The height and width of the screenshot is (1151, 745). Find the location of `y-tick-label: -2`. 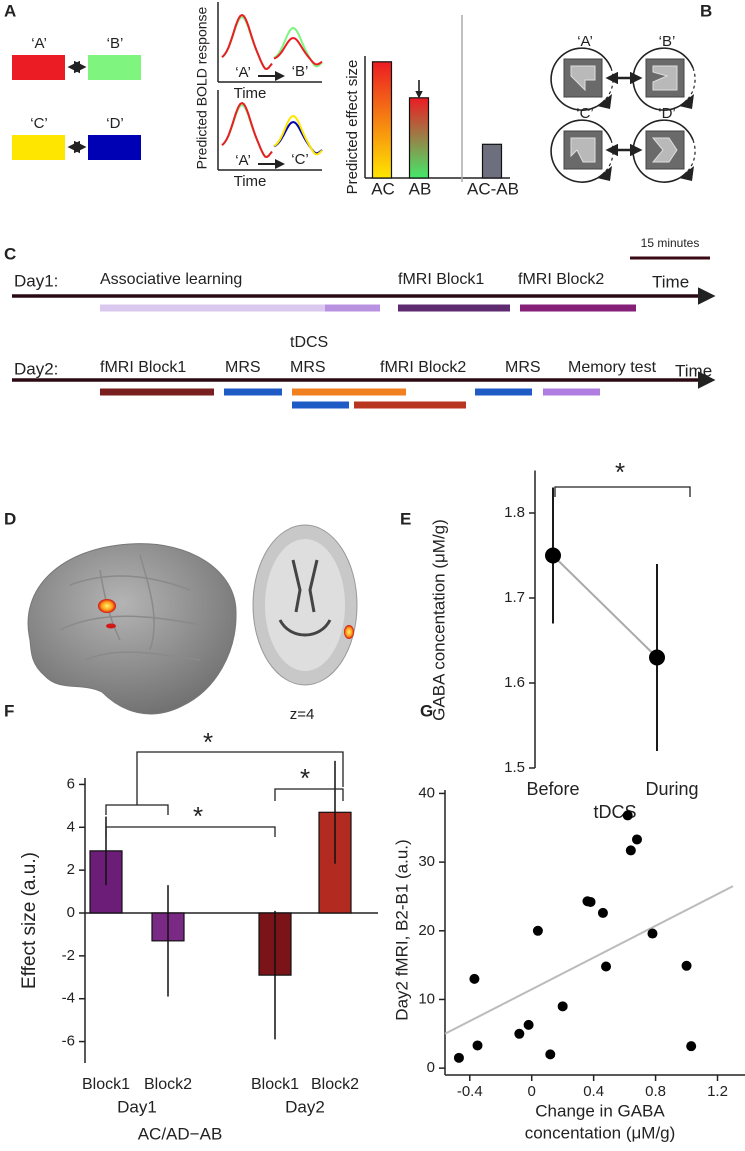

y-tick-label: -2 is located at coordinates (68, 955).